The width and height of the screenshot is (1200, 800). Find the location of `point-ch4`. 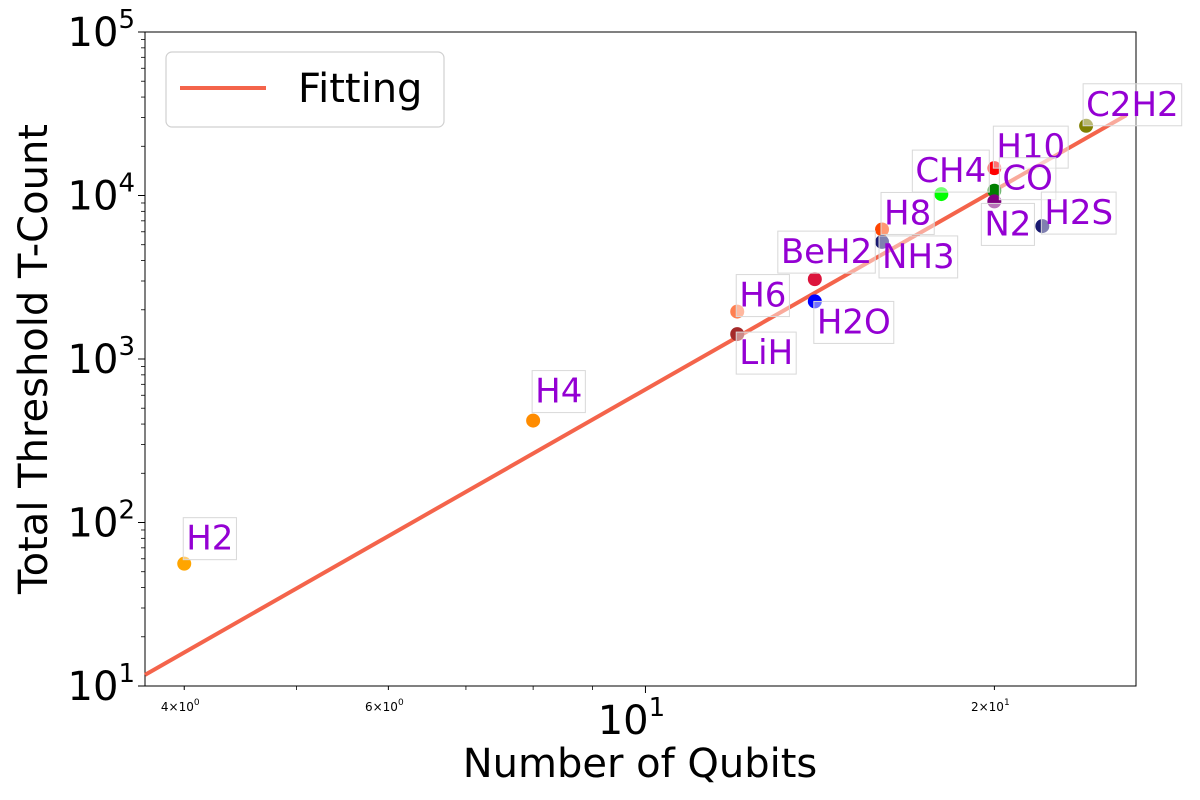

point-ch4 is located at coordinates (941, 194).